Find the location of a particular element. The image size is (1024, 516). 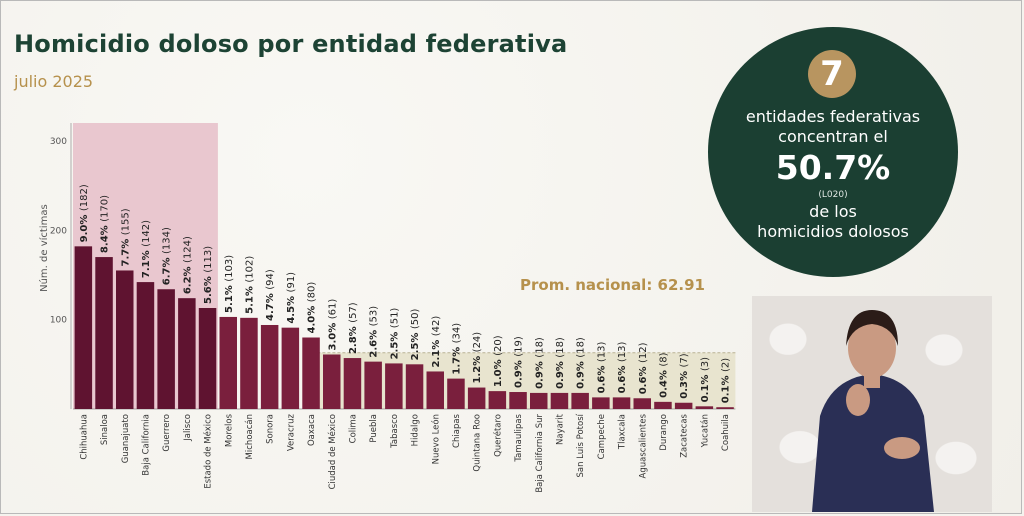

bar-data-label: 1.2% (24) is located at coordinates (477, 358).